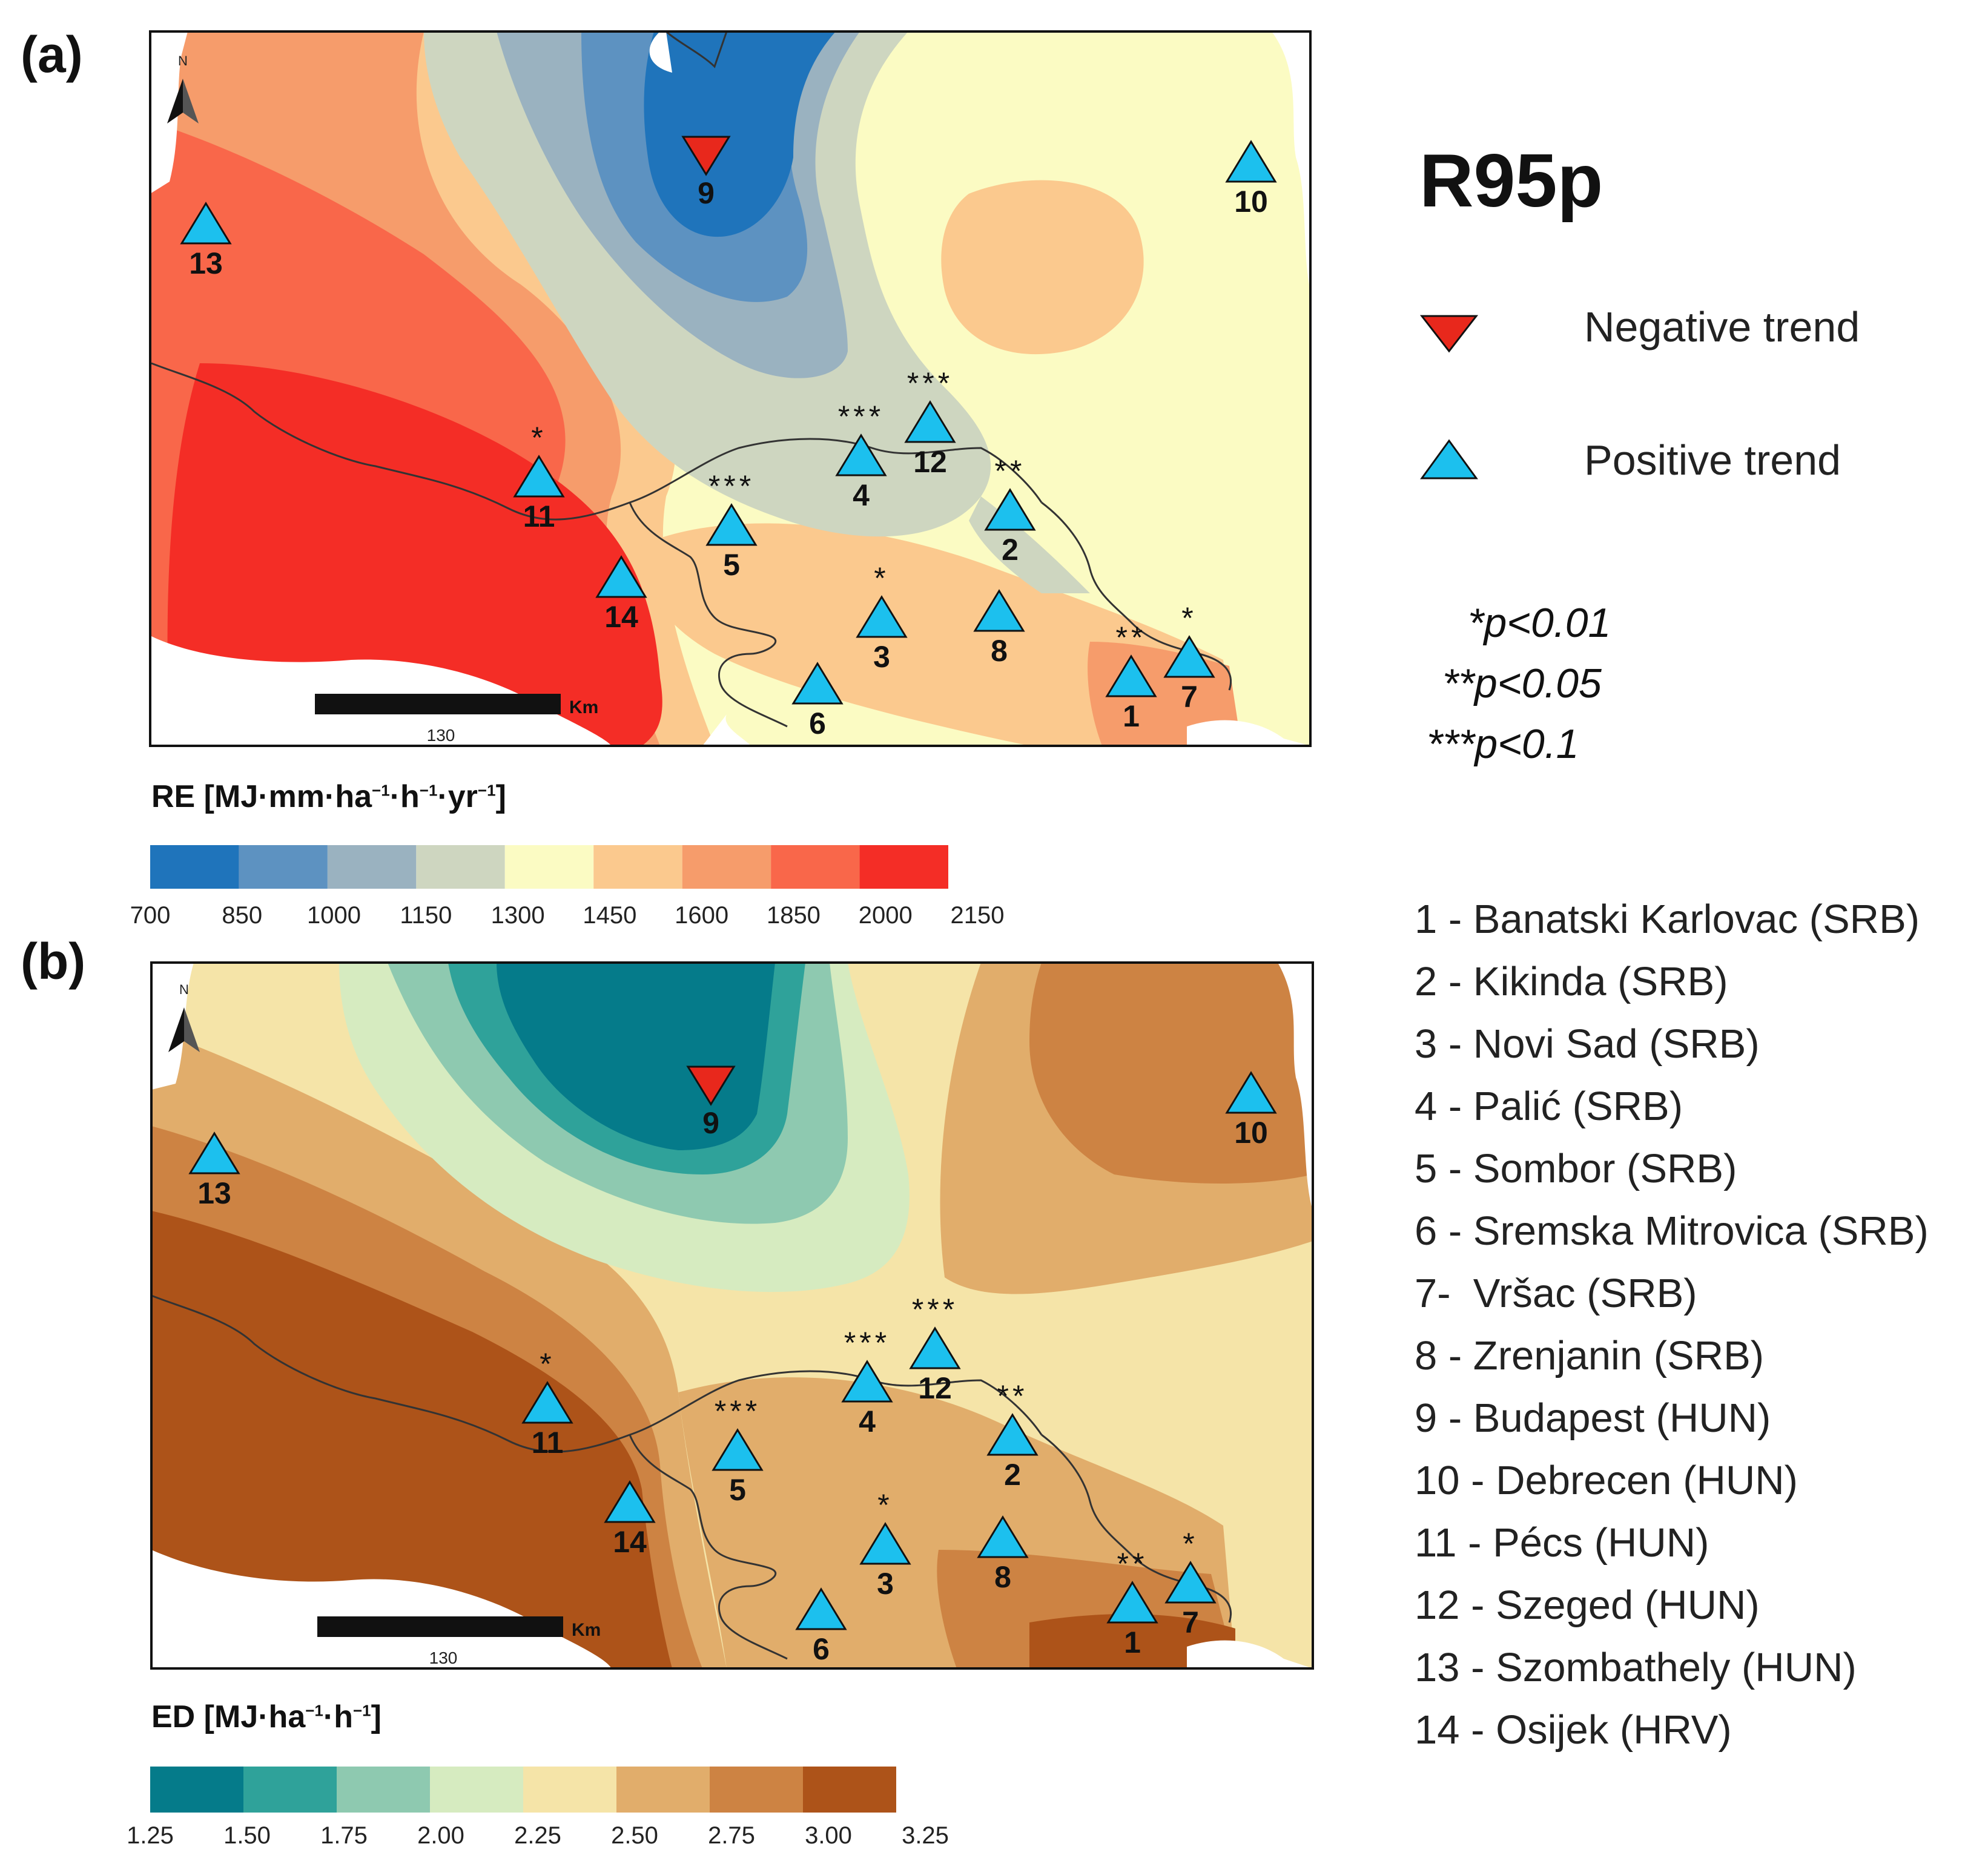 The height and width of the screenshot is (1864, 1988). What do you see at coordinates (52, 54) in the screenshot?
I see `panel-a-label: (a)` at bounding box center [52, 54].